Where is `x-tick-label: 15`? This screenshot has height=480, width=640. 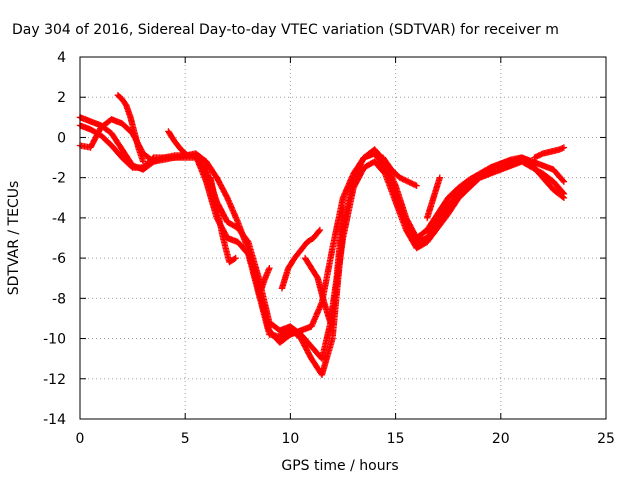 x-tick-label: 15 is located at coordinates (396, 439).